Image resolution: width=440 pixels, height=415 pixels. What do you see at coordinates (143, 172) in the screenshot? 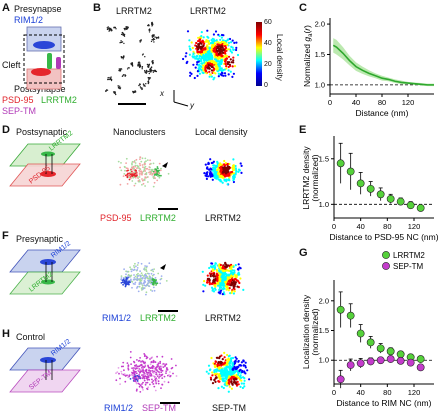
I see `d-nanocluster-image` at bounding box center [143, 172].